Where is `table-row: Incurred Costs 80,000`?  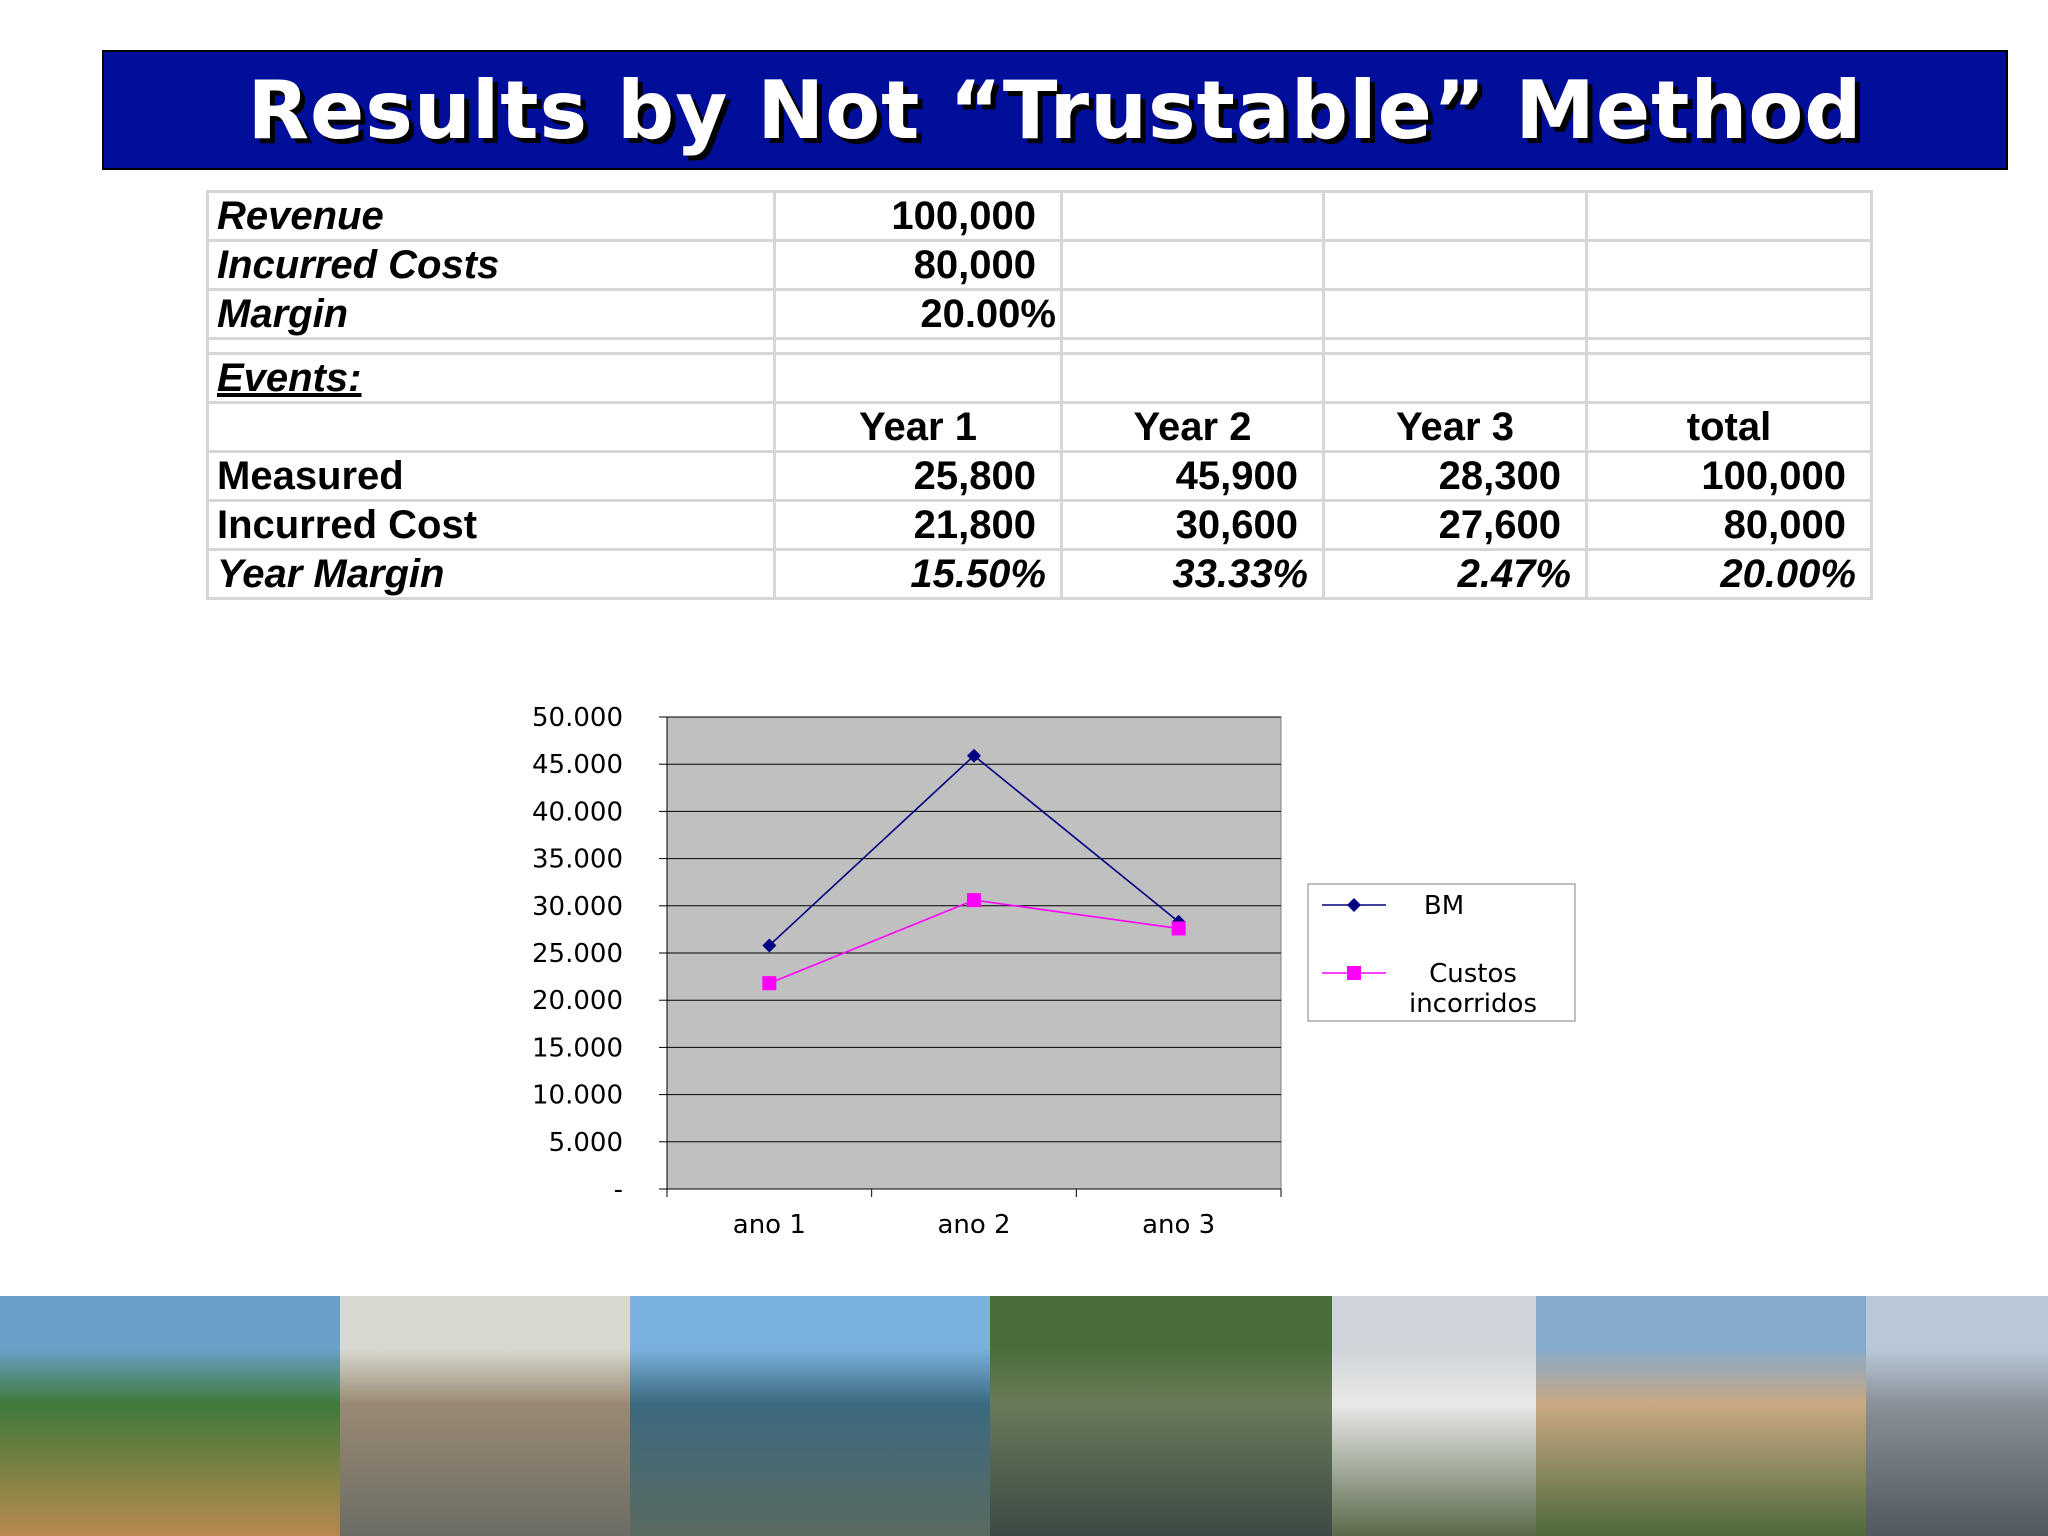 table-row: Incurred Costs 80,000 is located at coordinates (1039, 265).